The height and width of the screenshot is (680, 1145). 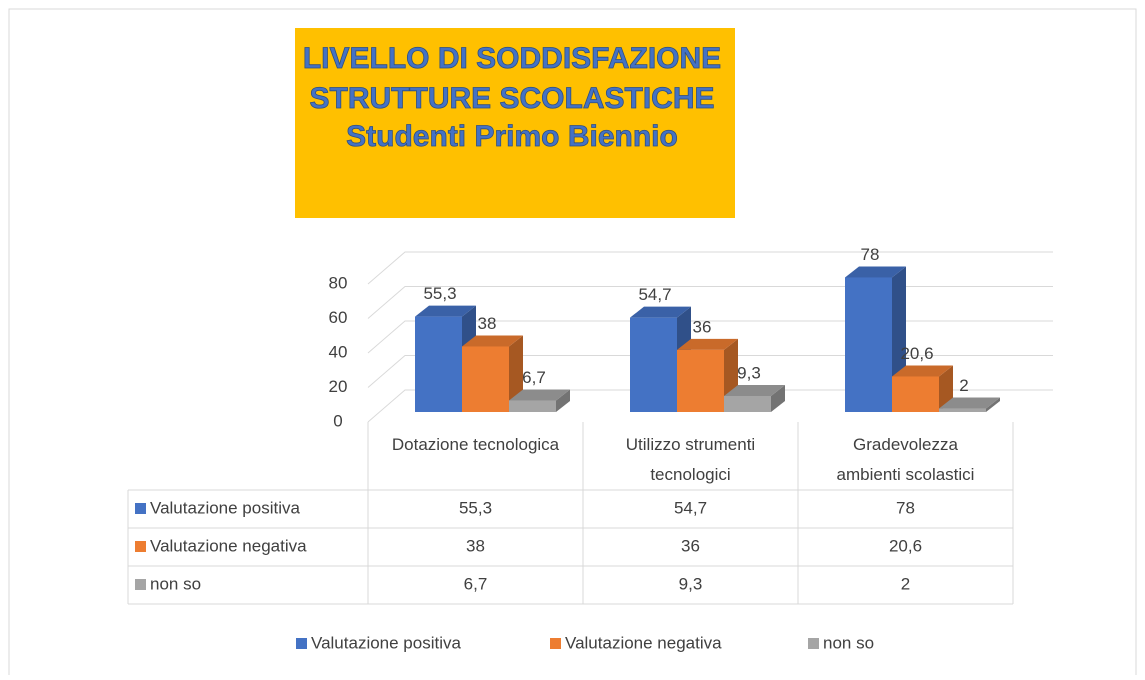 I want to click on data-label: 20,6, so click(x=916, y=353).